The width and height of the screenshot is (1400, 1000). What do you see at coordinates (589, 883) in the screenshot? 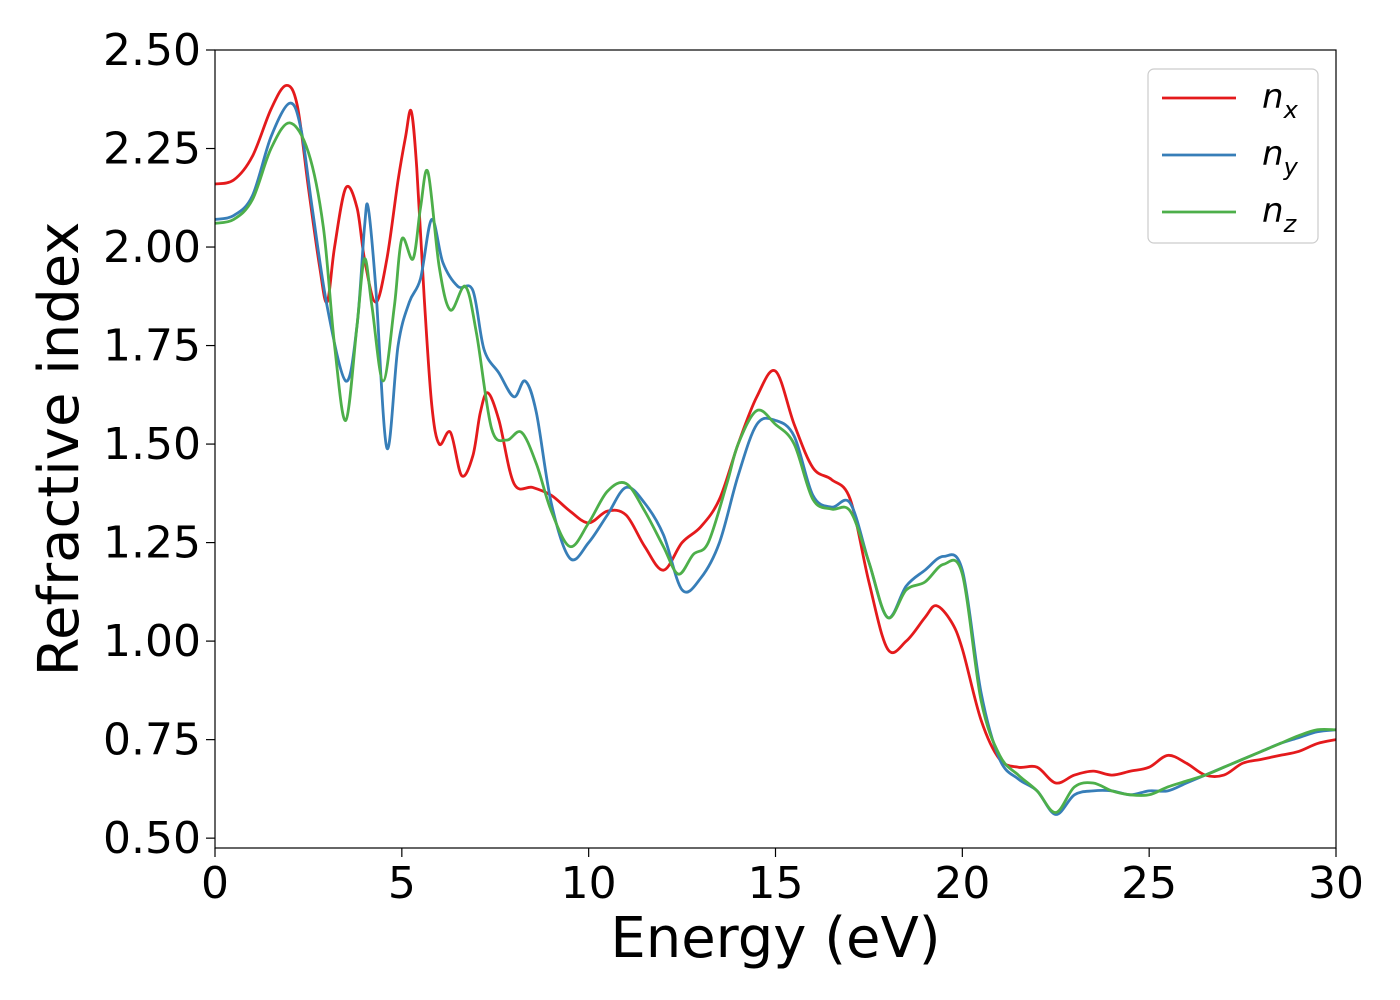
I see `x-tick-label: 10` at bounding box center [589, 883].